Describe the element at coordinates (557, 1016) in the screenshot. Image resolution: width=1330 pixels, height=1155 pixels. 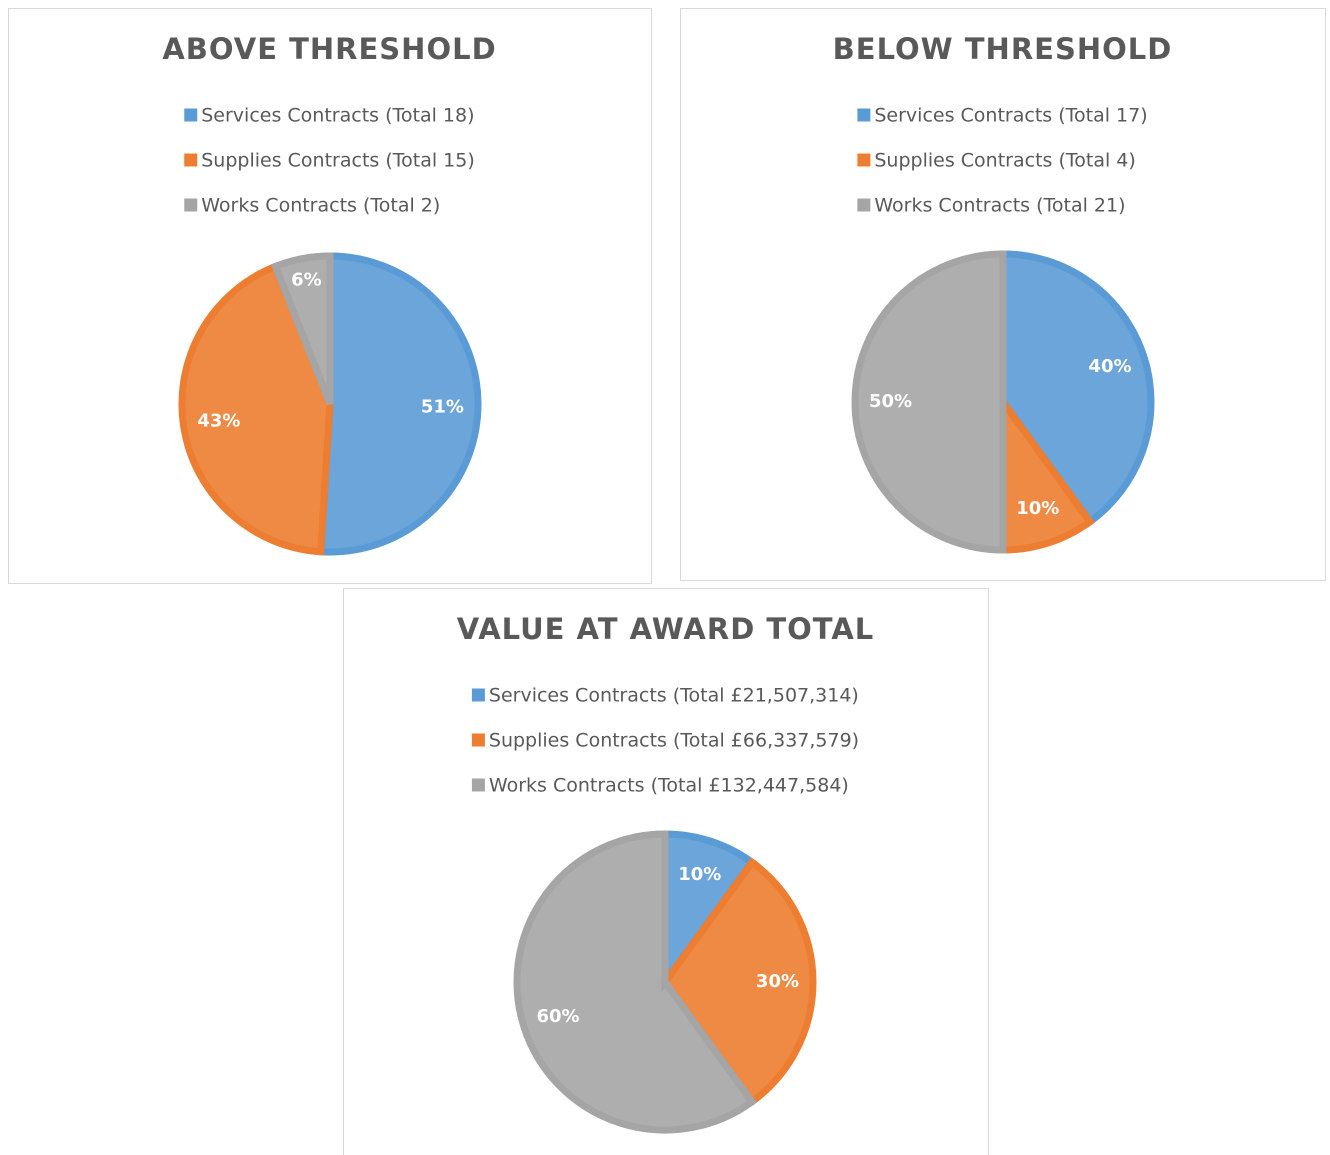
I see `data-label: 60%` at that location.